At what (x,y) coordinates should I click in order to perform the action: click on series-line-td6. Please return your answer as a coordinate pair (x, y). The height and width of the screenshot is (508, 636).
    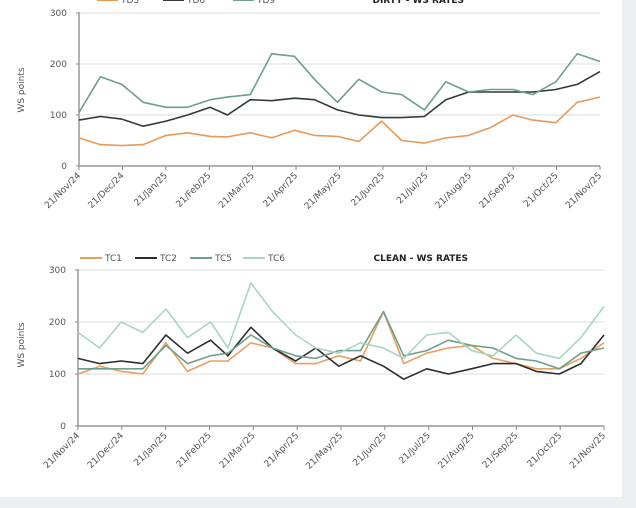
    Looking at the image, I should click on (339, 98).